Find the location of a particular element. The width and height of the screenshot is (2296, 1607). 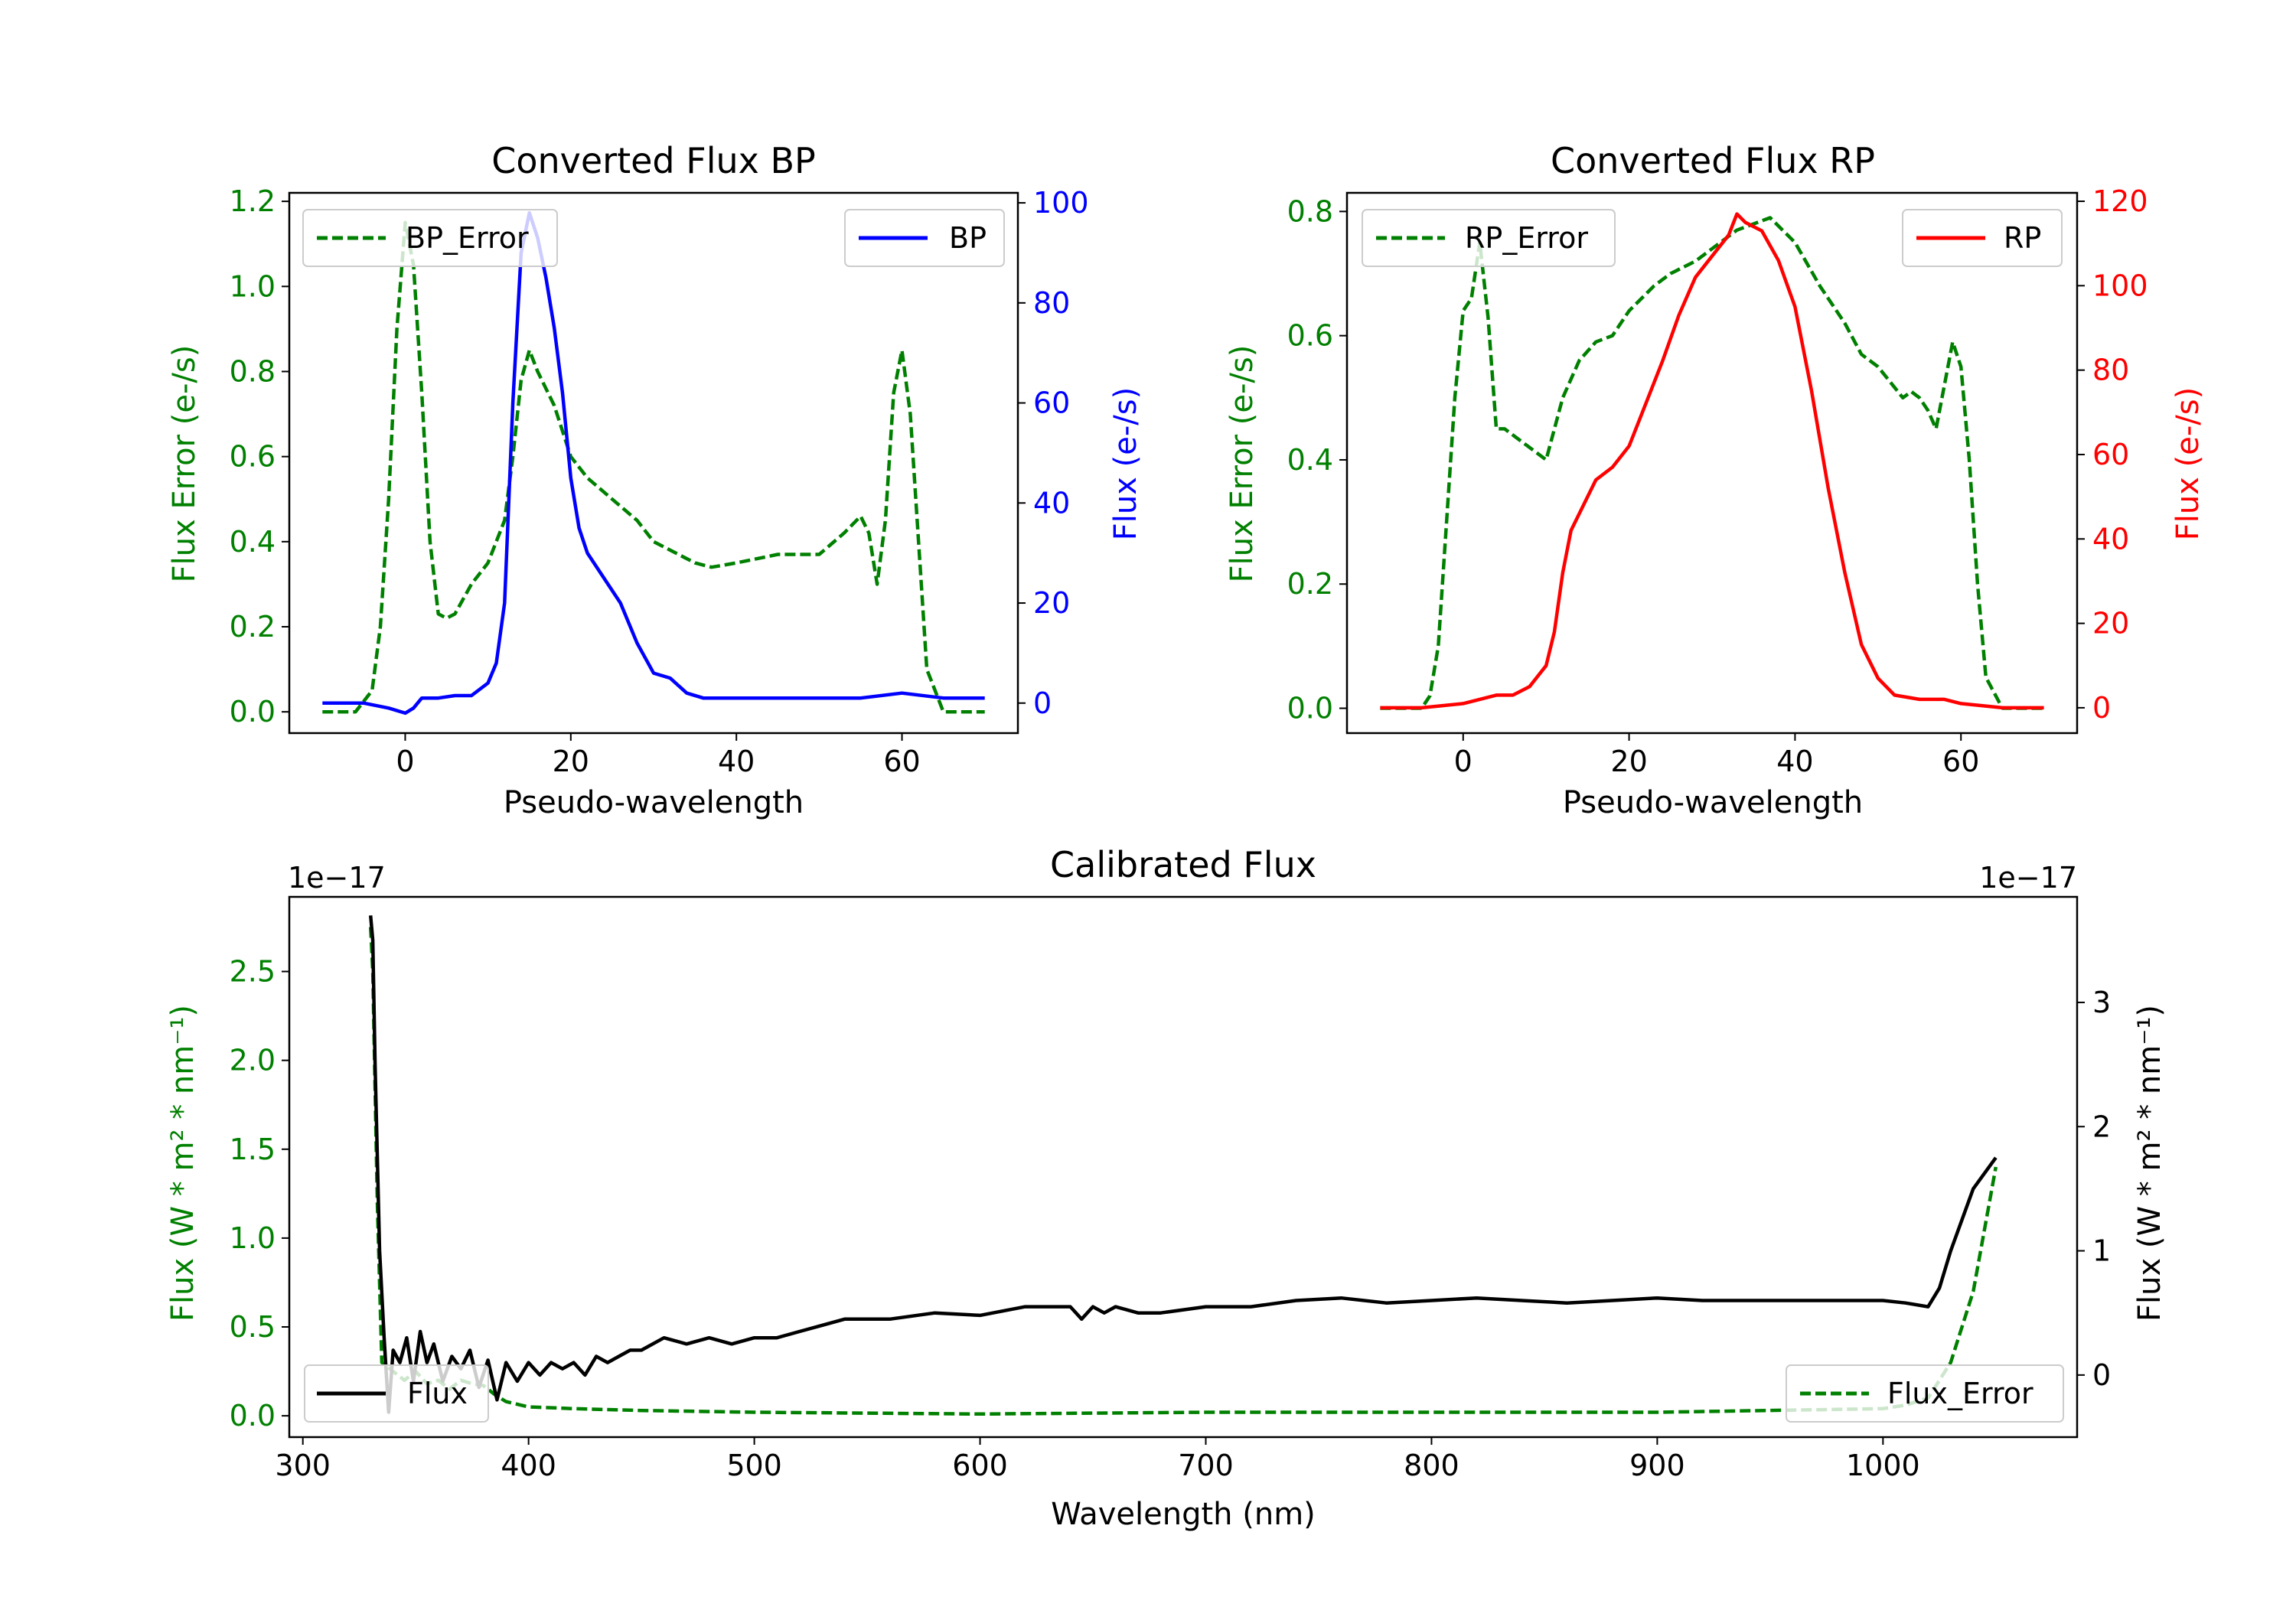

calibrated-offset-right: 1e−17 is located at coordinates (2028, 878).